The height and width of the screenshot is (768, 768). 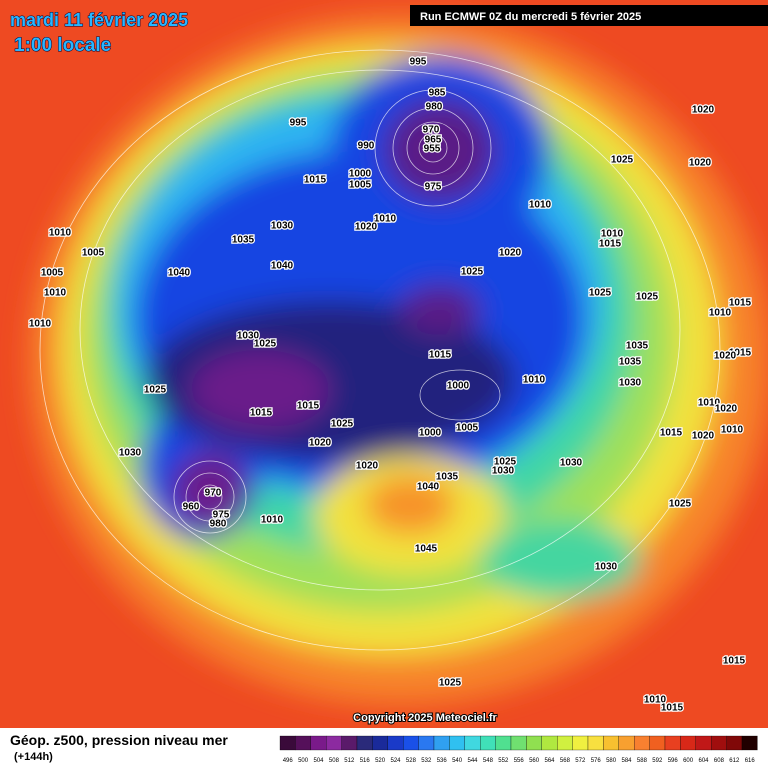 I want to click on scale-label: 516, so click(x=365, y=761).